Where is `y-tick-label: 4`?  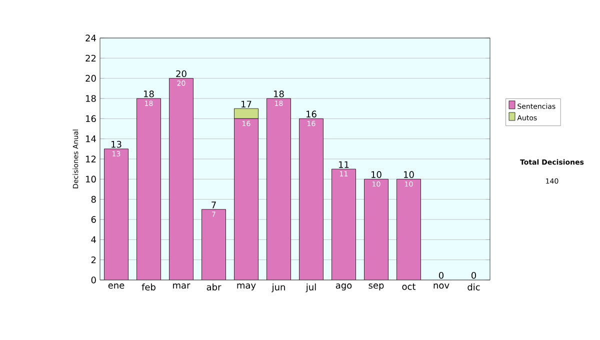 y-tick-label: 4 is located at coordinates (93, 239).